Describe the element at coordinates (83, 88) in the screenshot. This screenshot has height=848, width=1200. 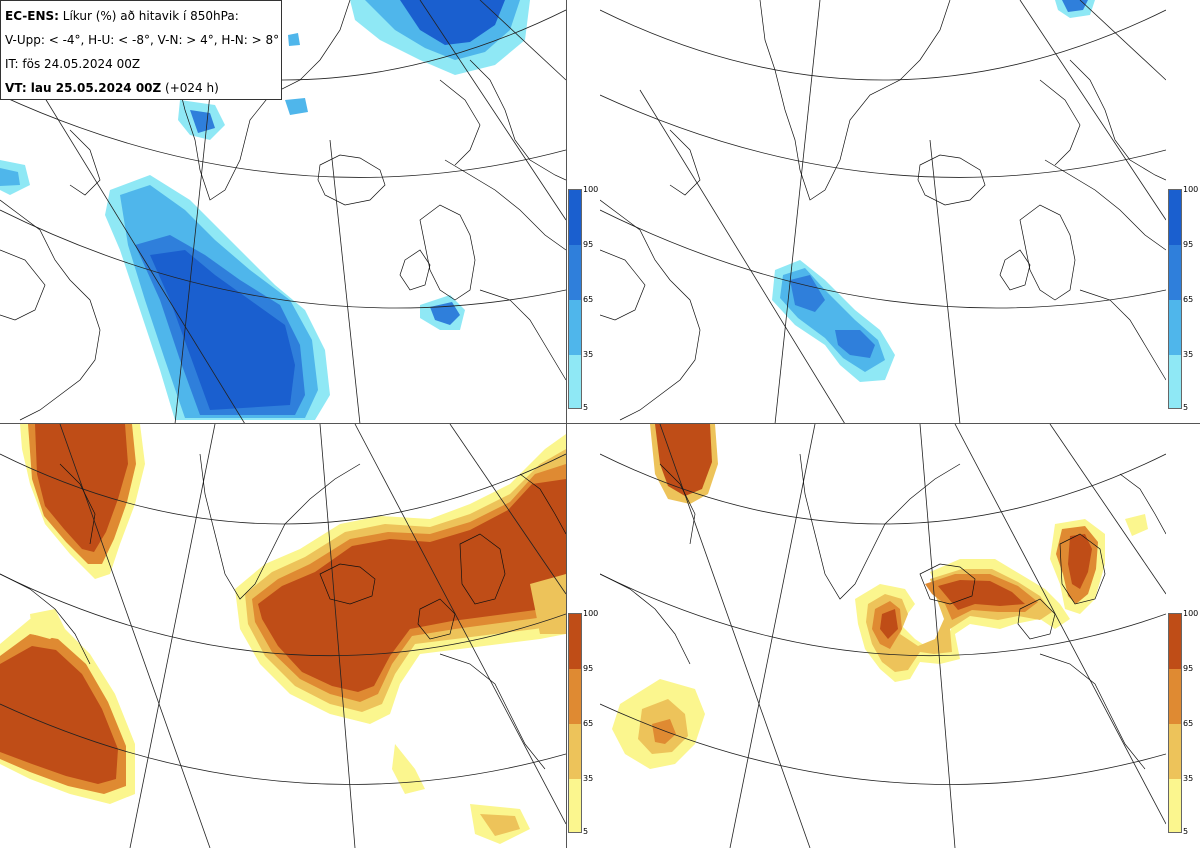
I see `info-valid-time: VT: lau 25.05.2024 00Z` at that location.